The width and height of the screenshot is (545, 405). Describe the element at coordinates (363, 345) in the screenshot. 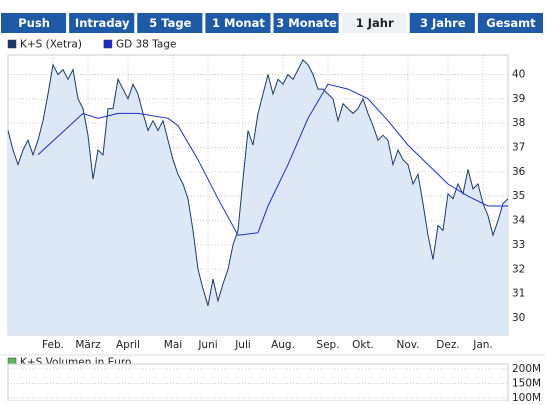

I see `x-tick-label: Okt.` at that location.